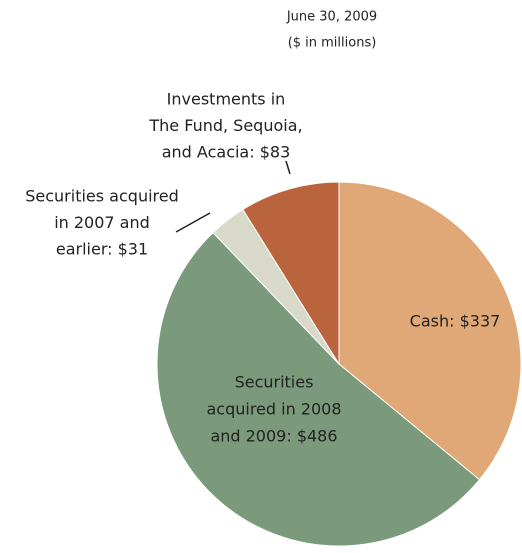  Describe the element at coordinates (273, 436) in the screenshot. I see `slice-label: and 2009: $486` at that location.